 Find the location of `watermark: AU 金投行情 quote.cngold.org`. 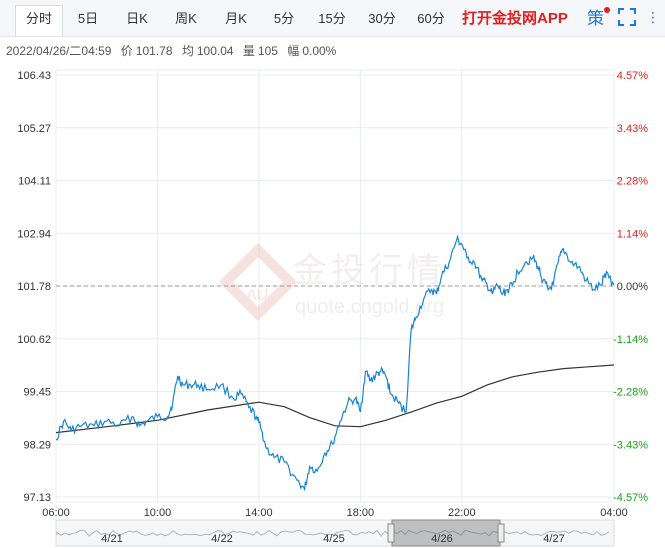

watermark: AU 金投行情 quote.cngold.org is located at coordinates (331, 282).